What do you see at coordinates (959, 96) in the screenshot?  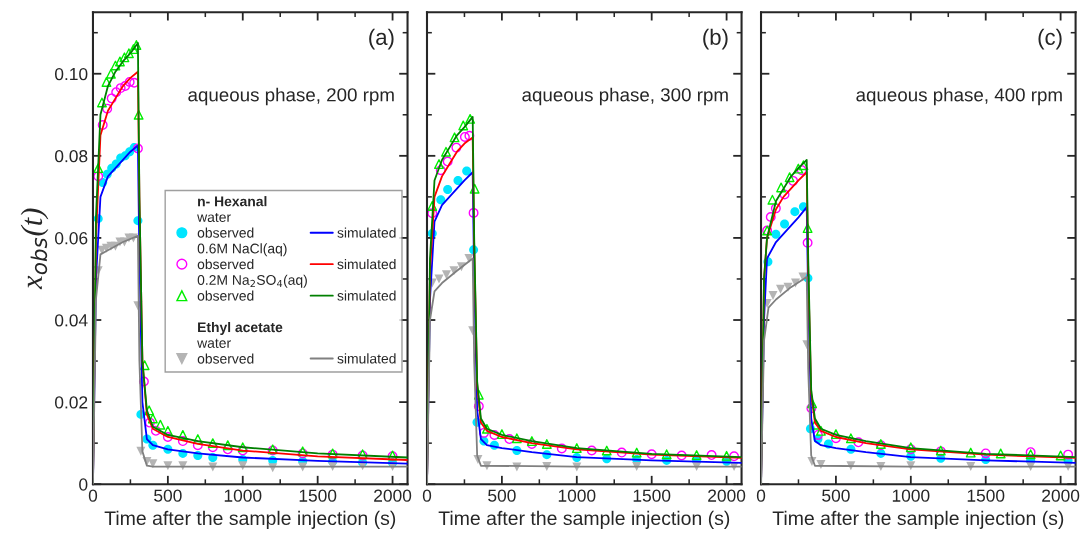 I see `annotation: aqueous phase, 400 rpm` at bounding box center [959, 96].